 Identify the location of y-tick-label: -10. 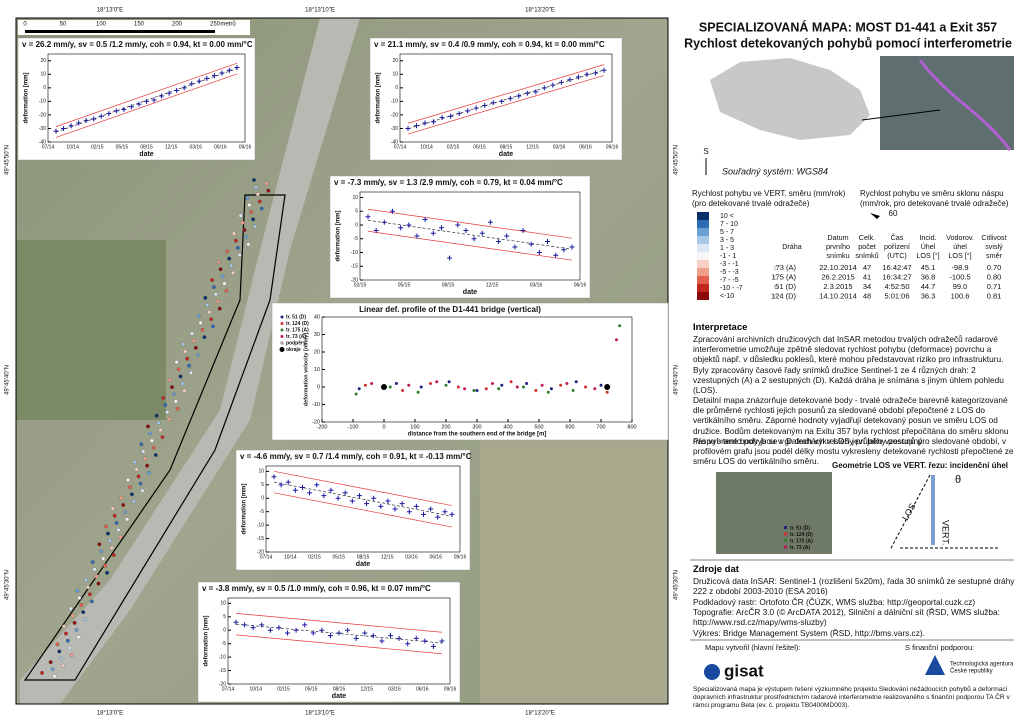
(394, 102).